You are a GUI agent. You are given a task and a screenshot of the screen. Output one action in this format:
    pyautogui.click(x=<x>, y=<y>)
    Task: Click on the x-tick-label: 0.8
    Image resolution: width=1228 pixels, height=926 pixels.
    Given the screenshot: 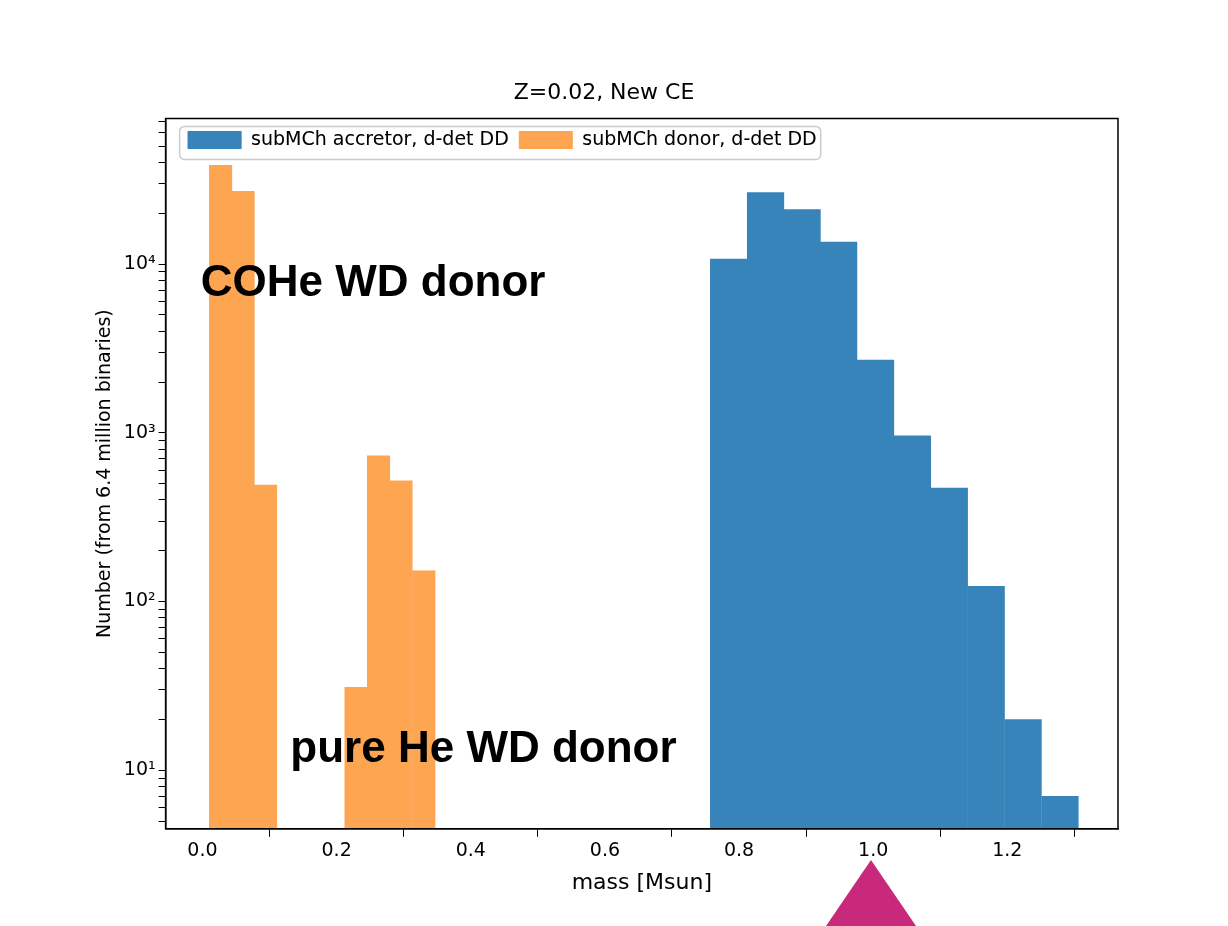 What is the action you would take?
    pyautogui.click(x=739, y=849)
    